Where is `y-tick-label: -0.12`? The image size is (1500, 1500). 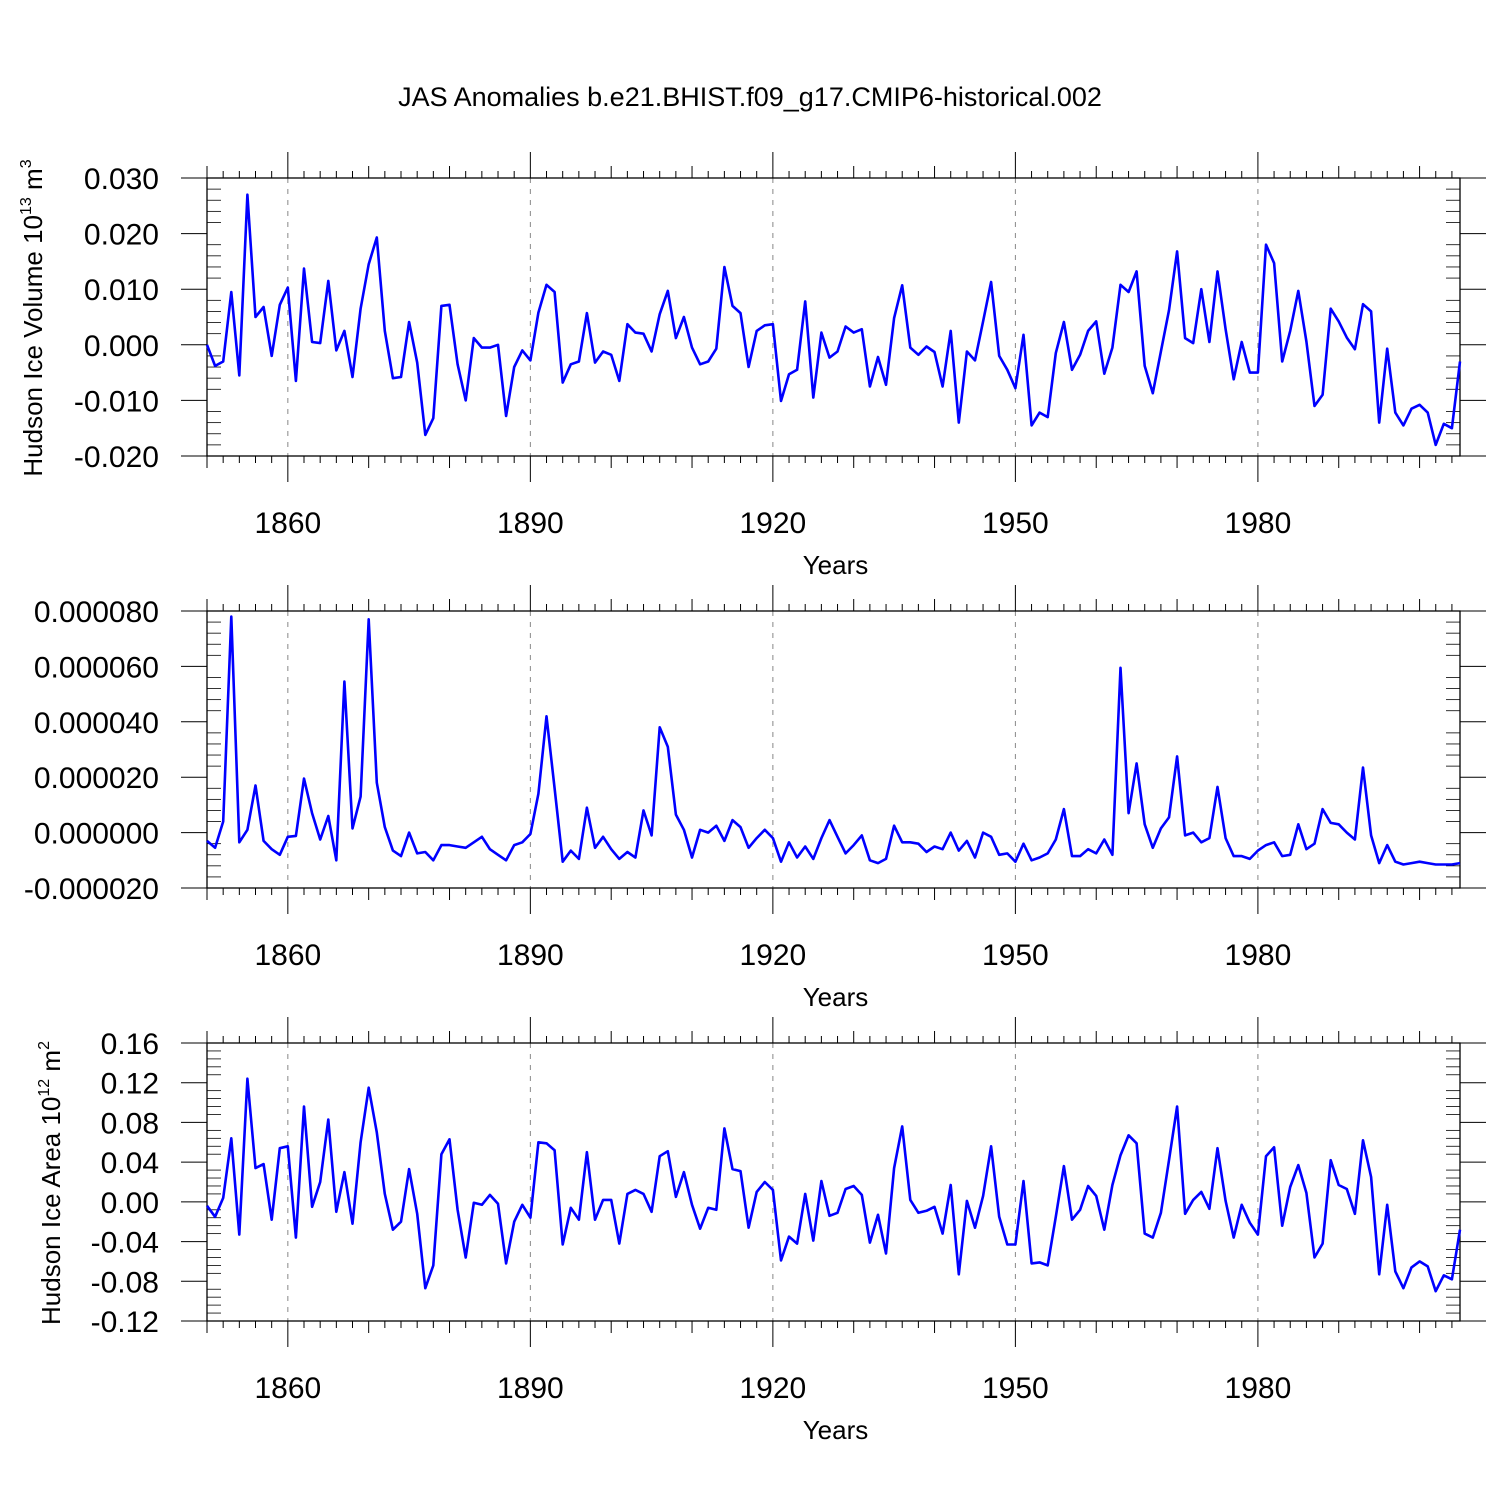
y-tick-label: -0.12 is located at coordinates (125, 1322).